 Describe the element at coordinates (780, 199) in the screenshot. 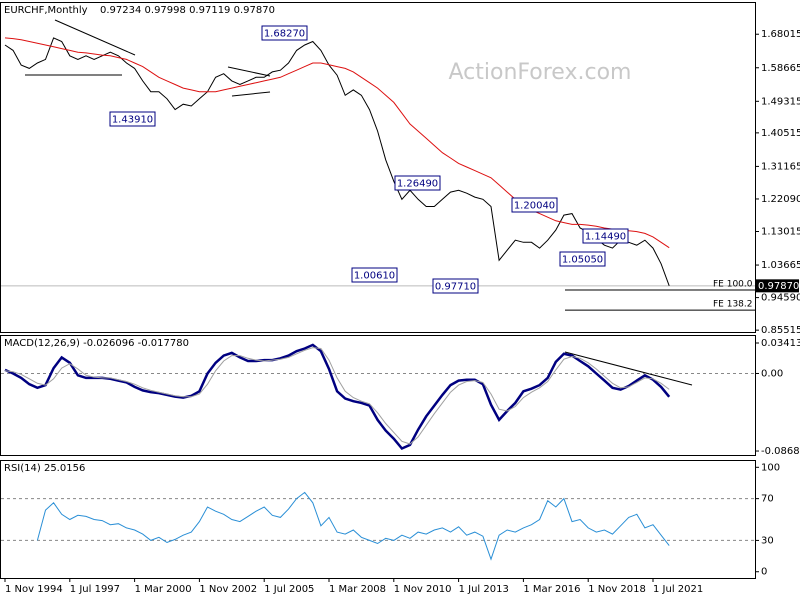

I see `y-tick-label: 1.22090` at that location.